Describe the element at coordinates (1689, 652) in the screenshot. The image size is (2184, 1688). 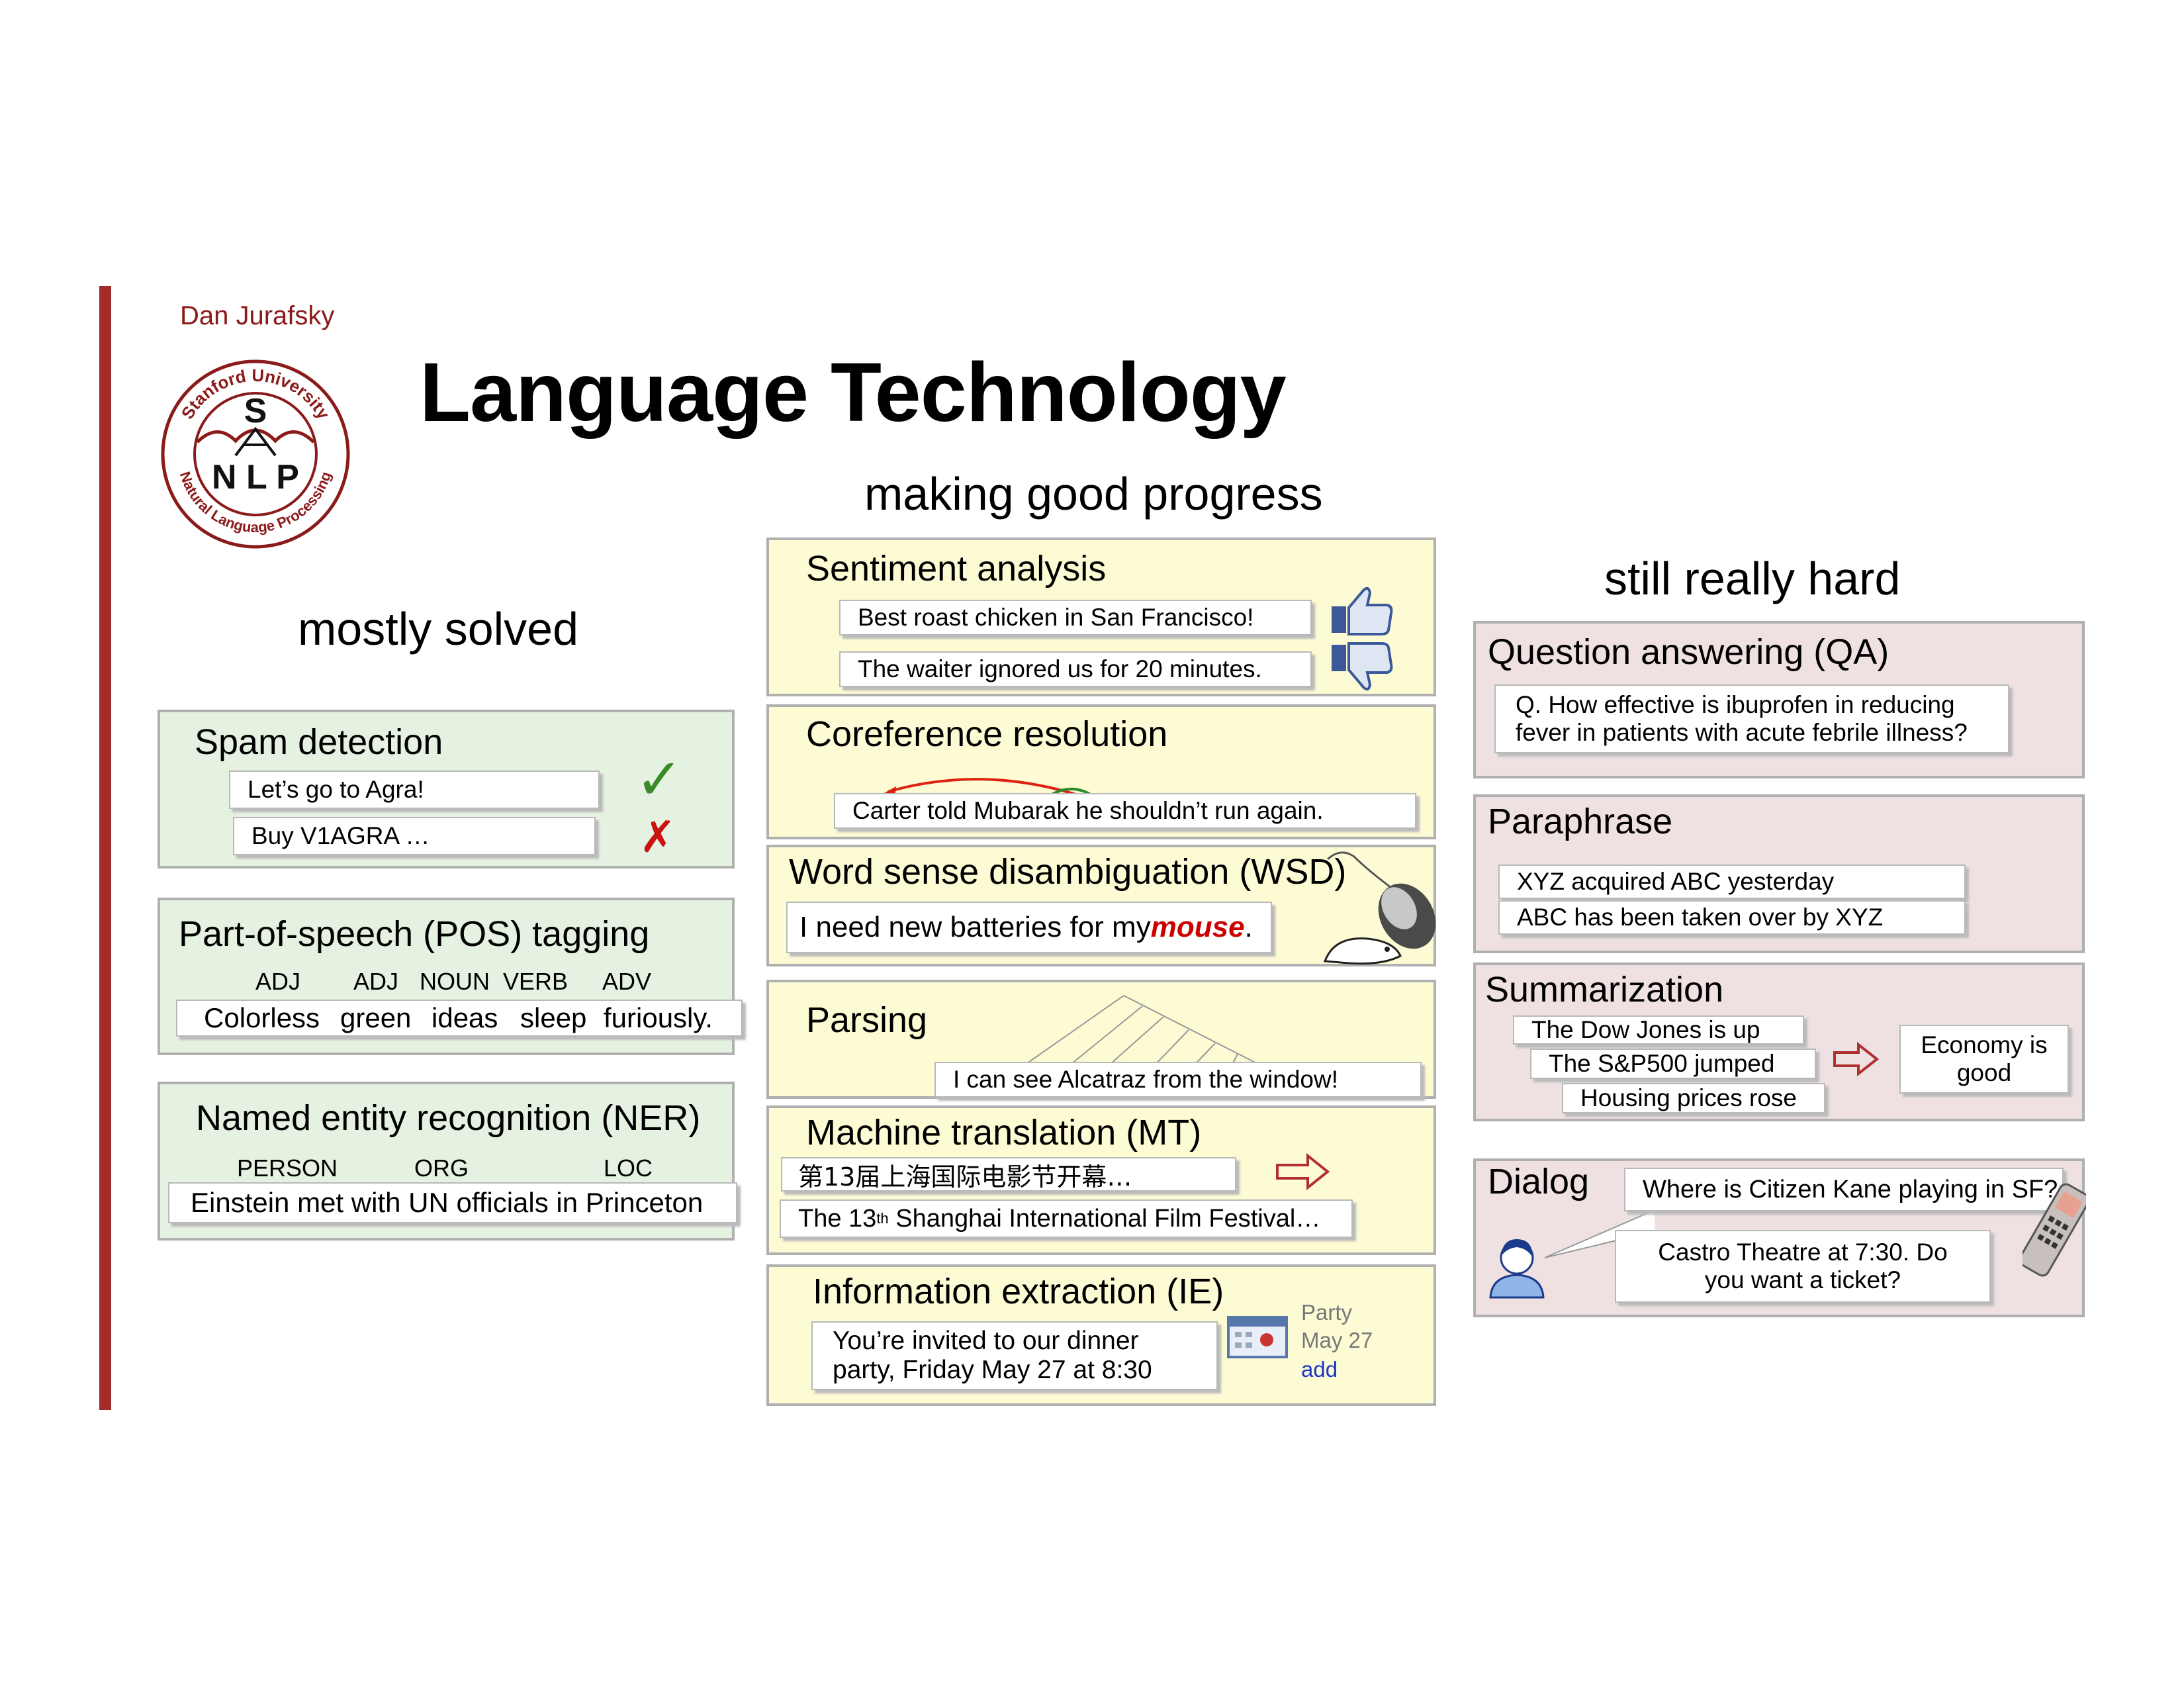
I see `card-title: Question answering (QA)` at that location.